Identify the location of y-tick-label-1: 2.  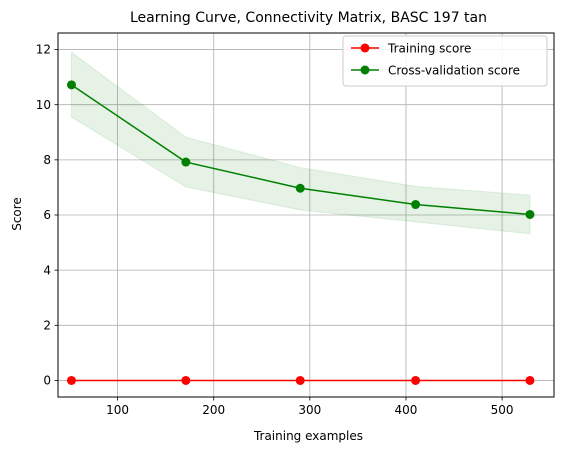
(47, 326).